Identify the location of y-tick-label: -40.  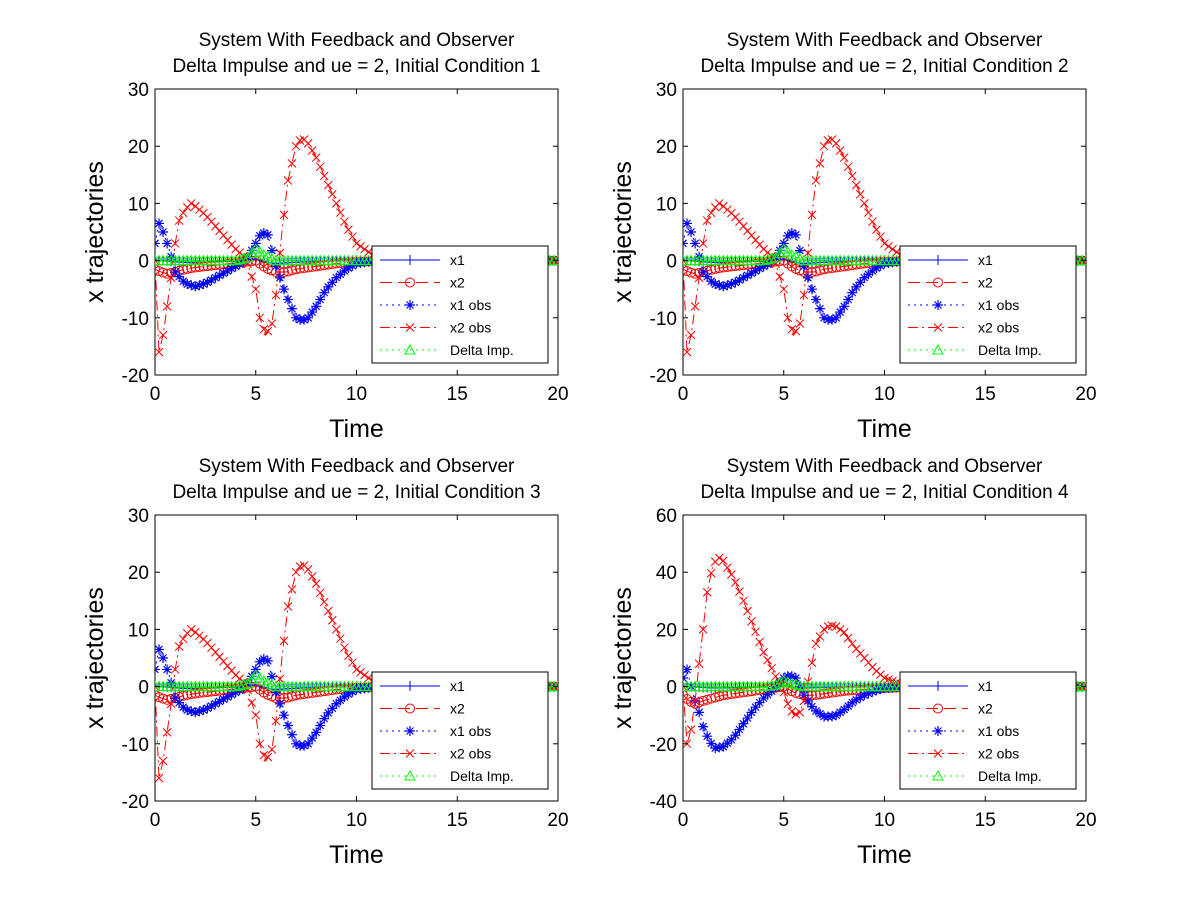
(663, 802).